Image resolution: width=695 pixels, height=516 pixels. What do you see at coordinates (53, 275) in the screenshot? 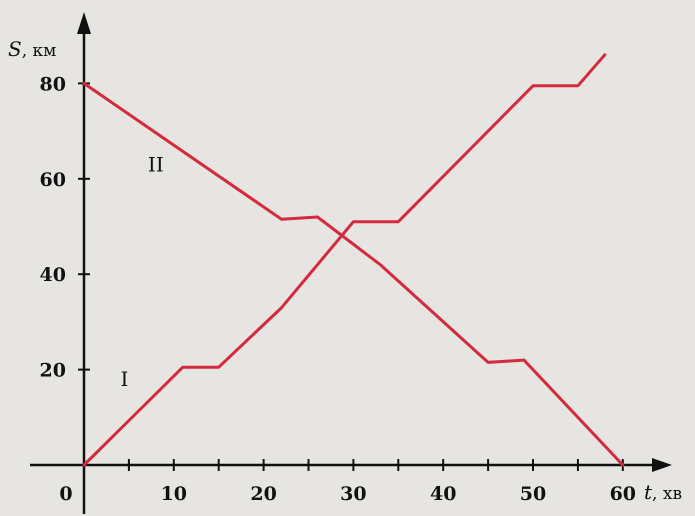
I see `y-tick-label: 40` at bounding box center [53, 275].